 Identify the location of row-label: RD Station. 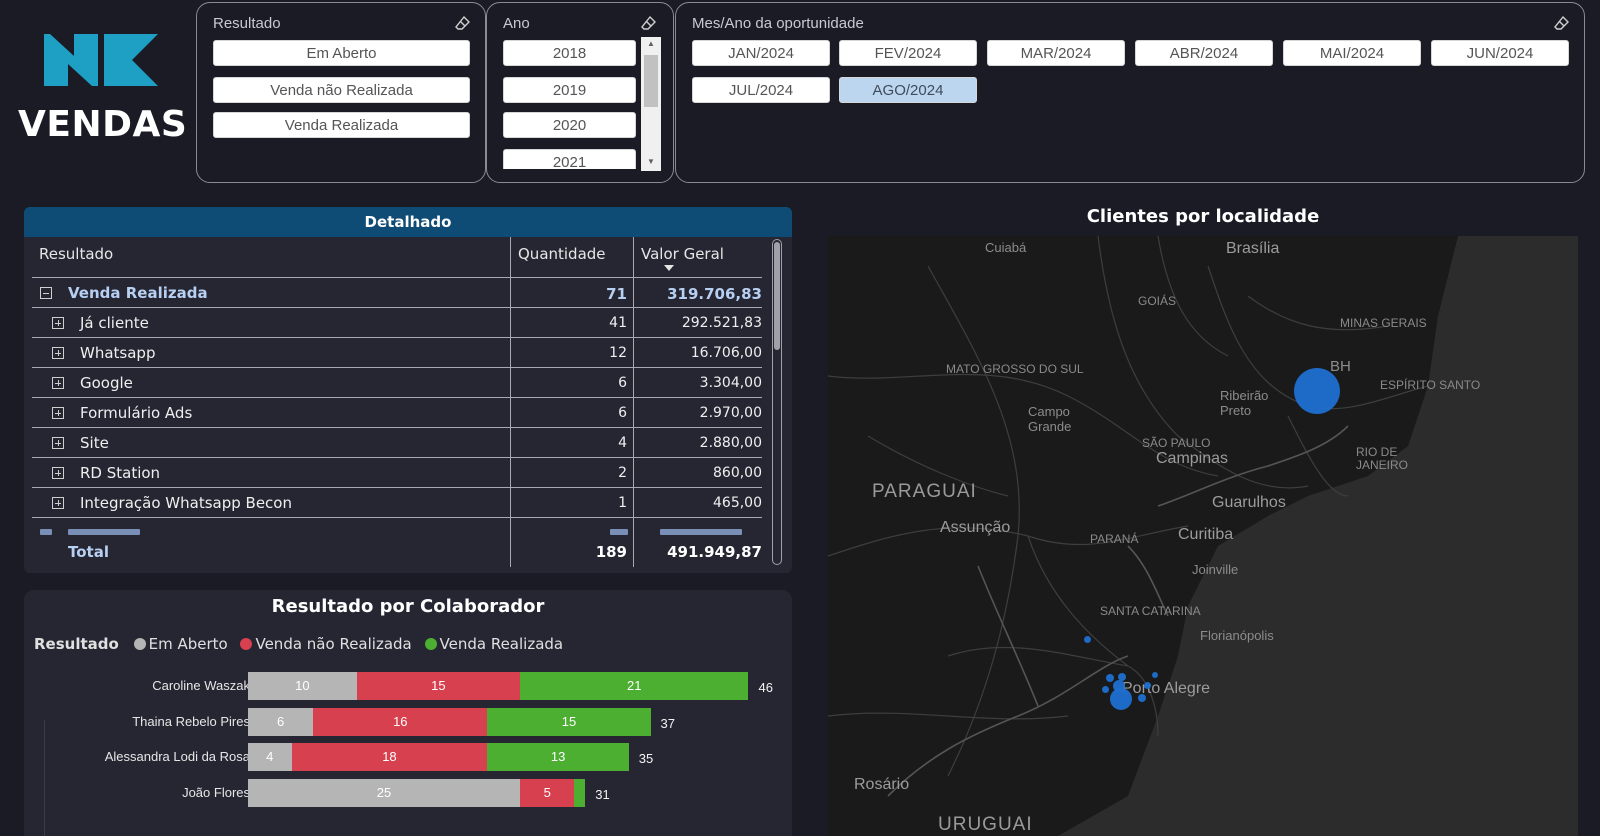
(120, 473).